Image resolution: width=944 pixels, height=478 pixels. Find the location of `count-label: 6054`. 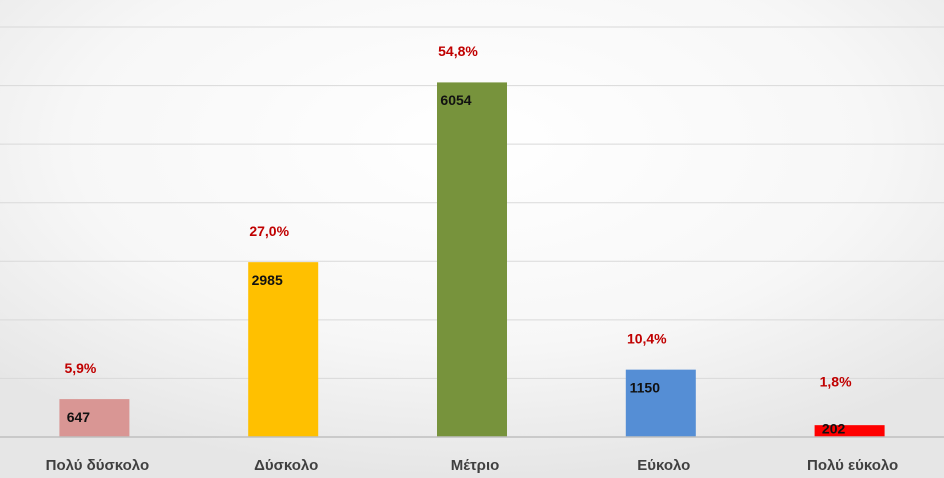

count-label: 6054 is located at coordinates (455, 100).